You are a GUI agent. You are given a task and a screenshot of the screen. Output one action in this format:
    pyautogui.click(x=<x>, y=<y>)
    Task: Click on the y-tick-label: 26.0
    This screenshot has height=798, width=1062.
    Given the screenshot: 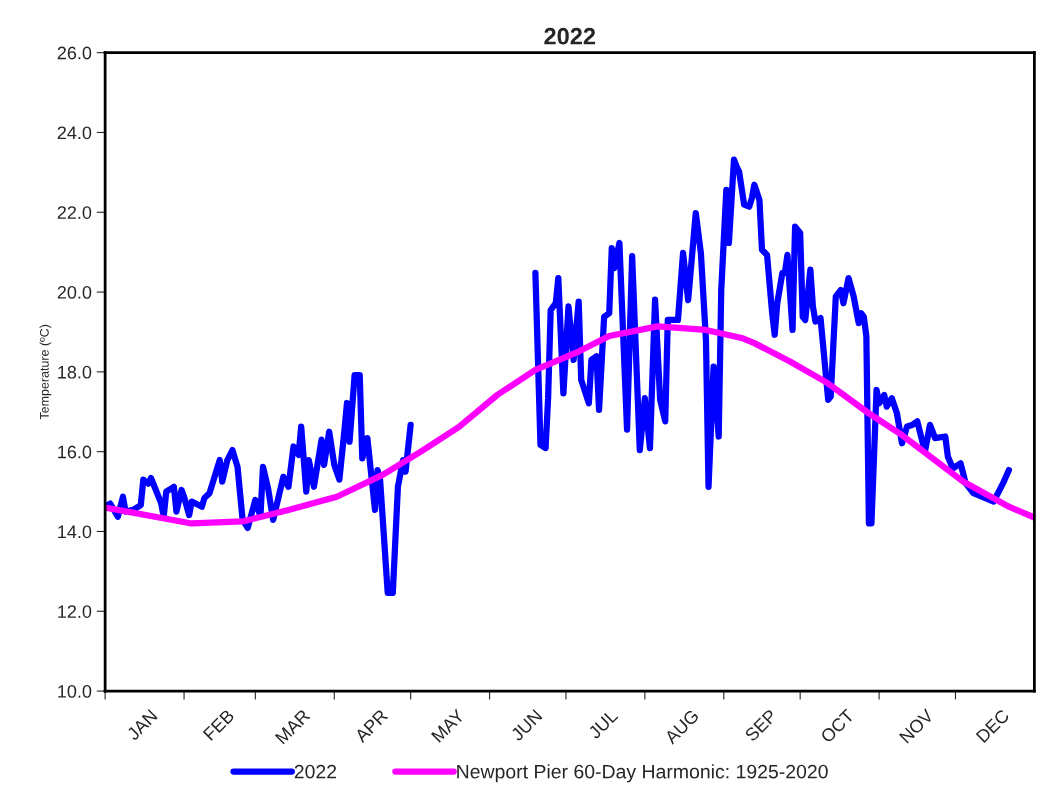 What is the action you would take?
    pyautogui.click(x=74, y=53)
    